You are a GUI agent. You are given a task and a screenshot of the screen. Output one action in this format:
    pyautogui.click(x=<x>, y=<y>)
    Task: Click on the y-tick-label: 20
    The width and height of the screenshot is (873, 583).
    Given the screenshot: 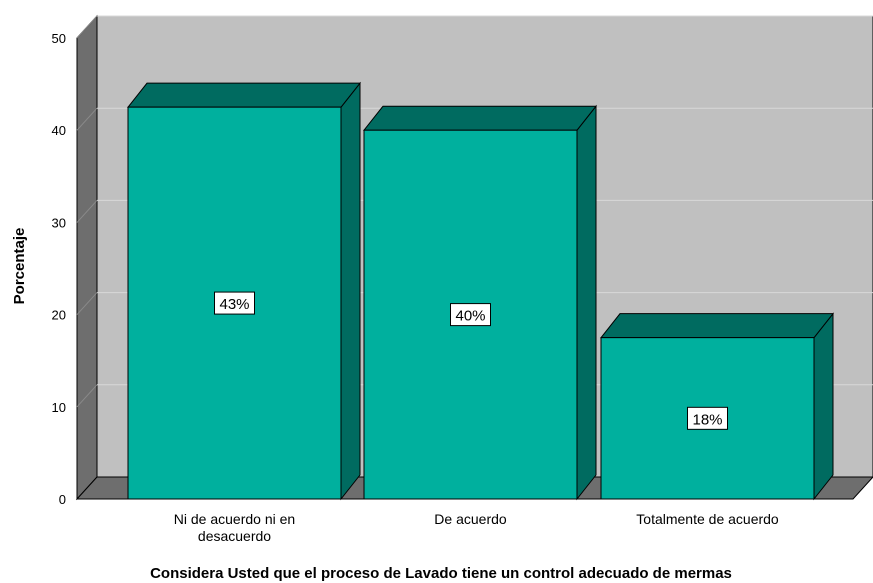 What is the action you would take?
    pyautogui.click(x=59, y=315)
    